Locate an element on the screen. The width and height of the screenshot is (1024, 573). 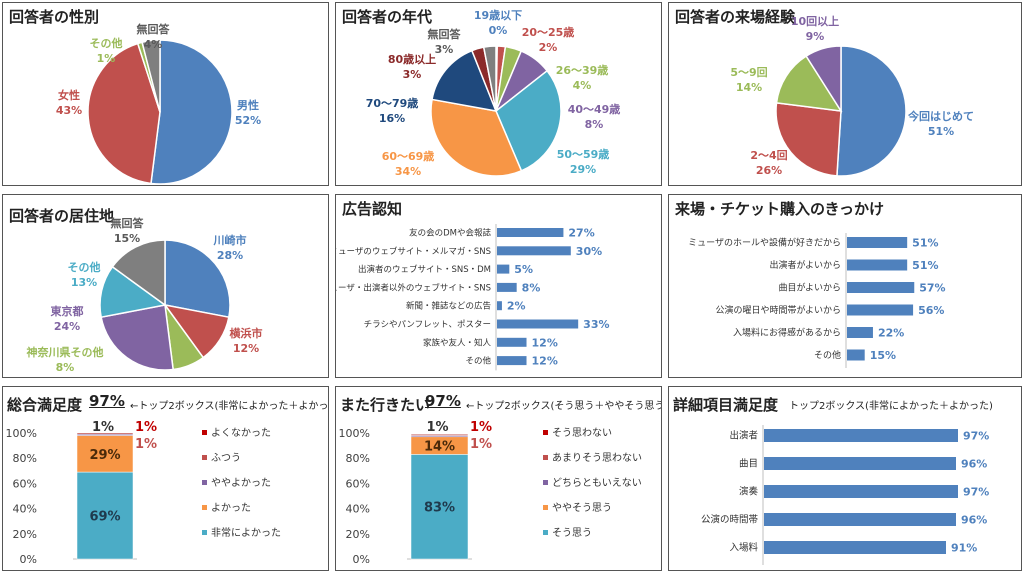
legend-label: ややそう思う is located at coordinates (582, 508).